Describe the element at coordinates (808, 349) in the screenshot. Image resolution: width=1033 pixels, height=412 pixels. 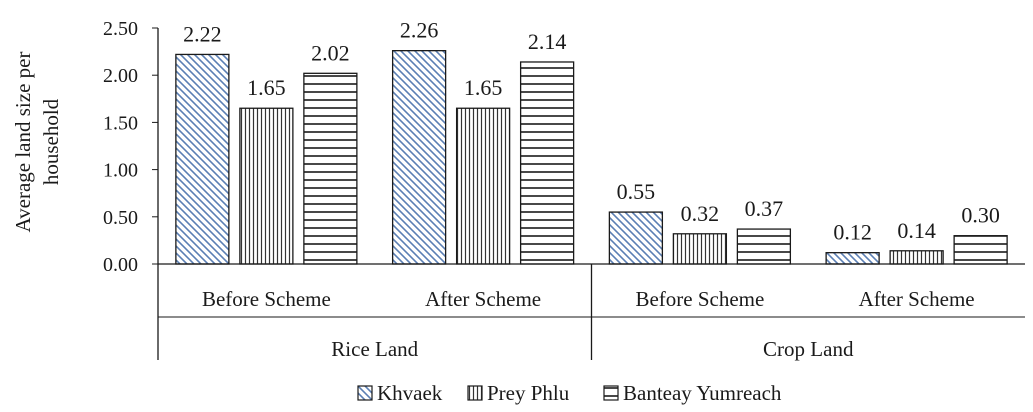
I see `x-group-label: Crop Land` at that location.